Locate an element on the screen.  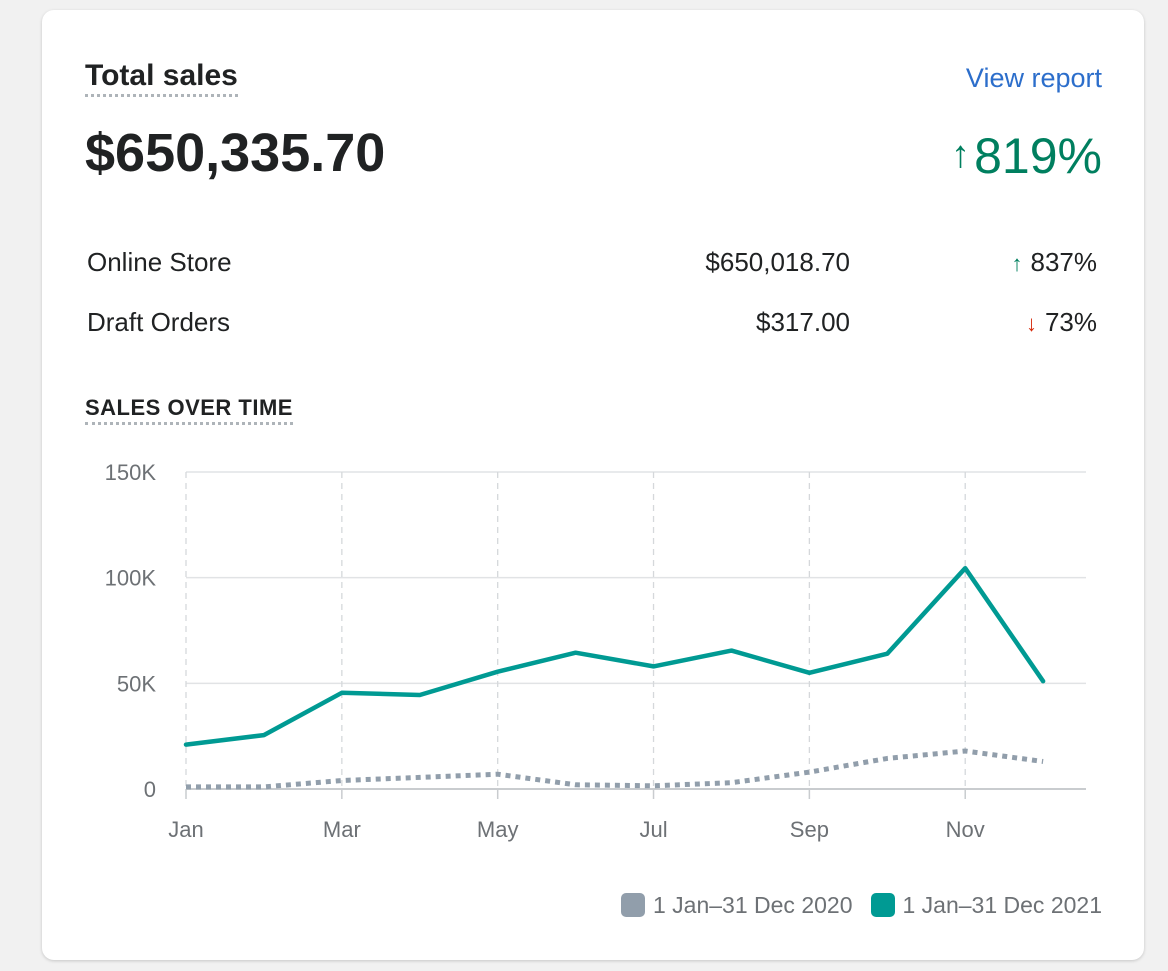
breakdown-row-draft-orders: Draft Orders $317.00 ↓ 73% is located at coordinates (593, 322).